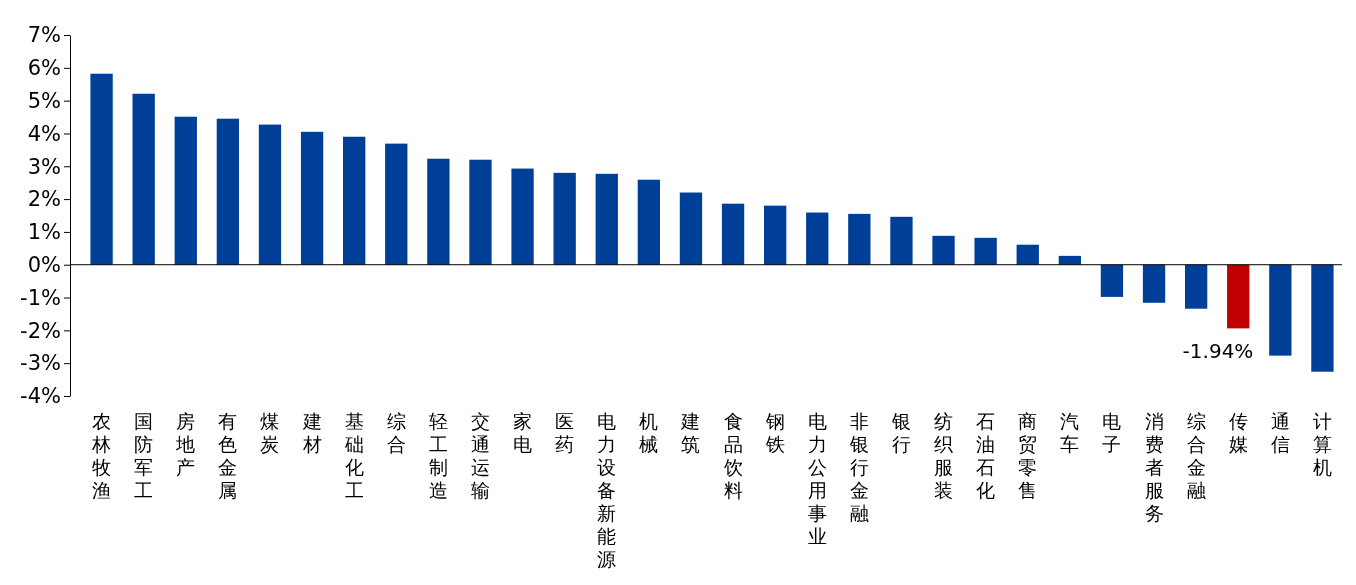 The height and width of the screenshot is (585, 1356). I want to click on x-tick-label: 钢铁, so click(774, 432).